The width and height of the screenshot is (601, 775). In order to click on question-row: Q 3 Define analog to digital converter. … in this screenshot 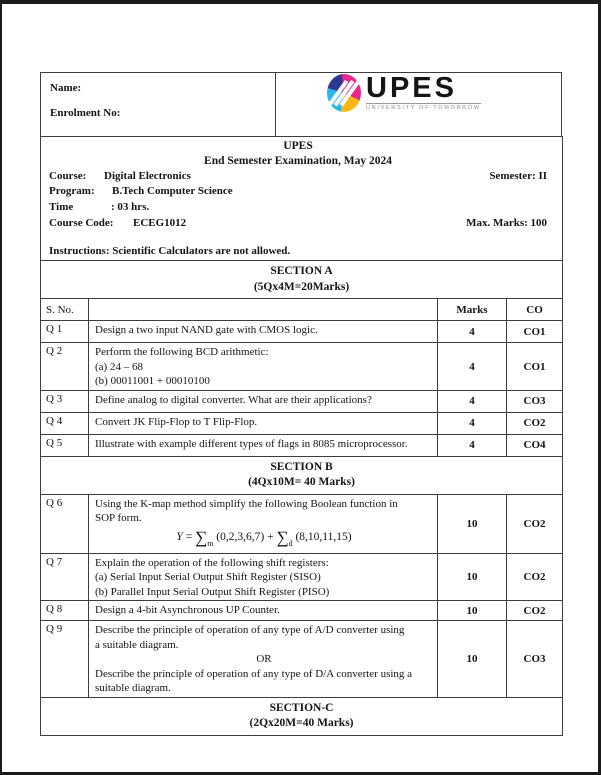, I will do `click(302, 401)`.